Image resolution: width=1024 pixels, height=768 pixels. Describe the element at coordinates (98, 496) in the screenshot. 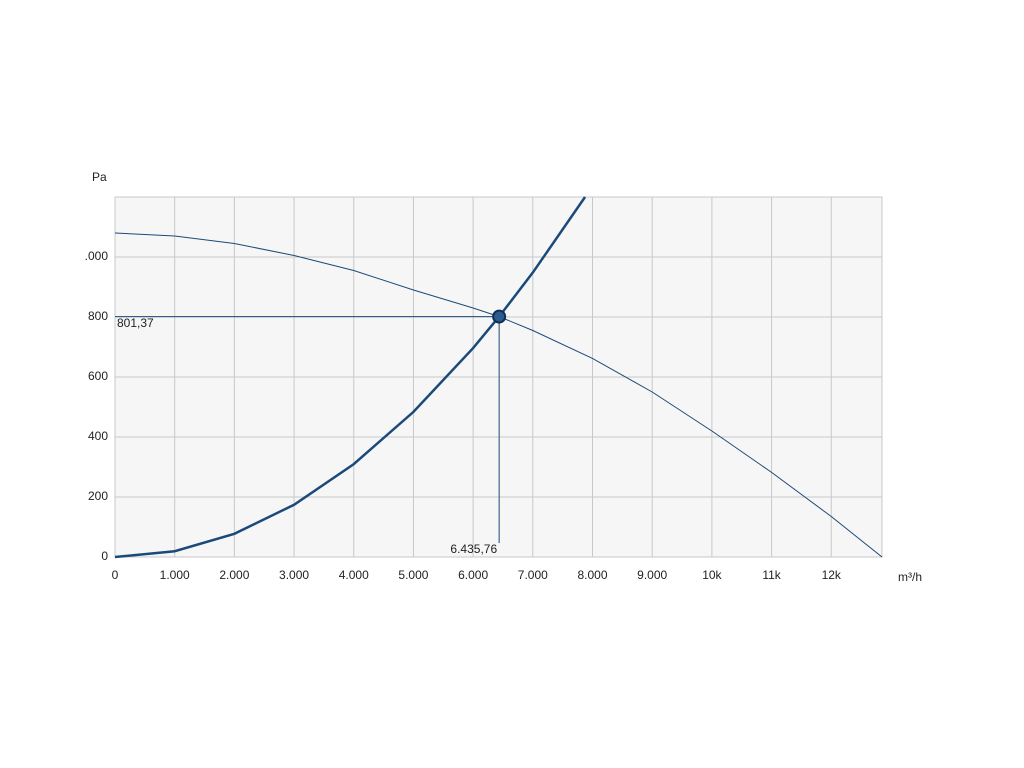

I see `y-tick-label: 200` at that location.